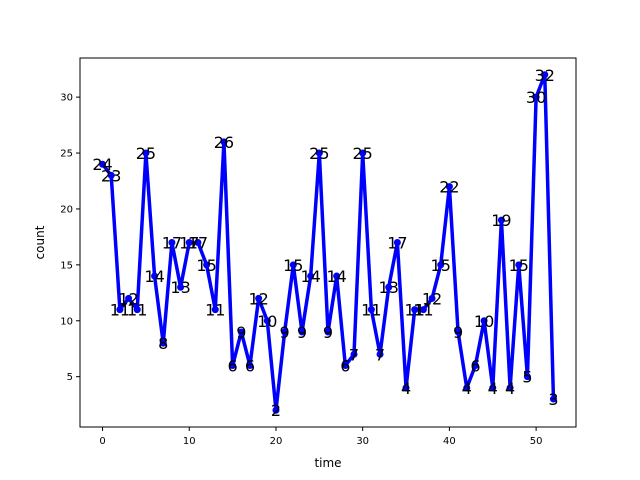 The height and width of the screenshot is (480, 640). What do you see at coordinates (66, 154) in the screenshot?
I see `y-tick-label: 25` at bounding box center [66, 154].